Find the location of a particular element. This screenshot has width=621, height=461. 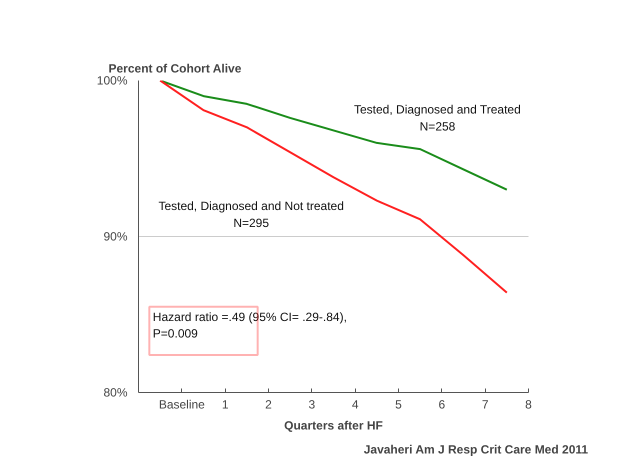

x-tick-label: 1 is located at coordinates (225, 405).